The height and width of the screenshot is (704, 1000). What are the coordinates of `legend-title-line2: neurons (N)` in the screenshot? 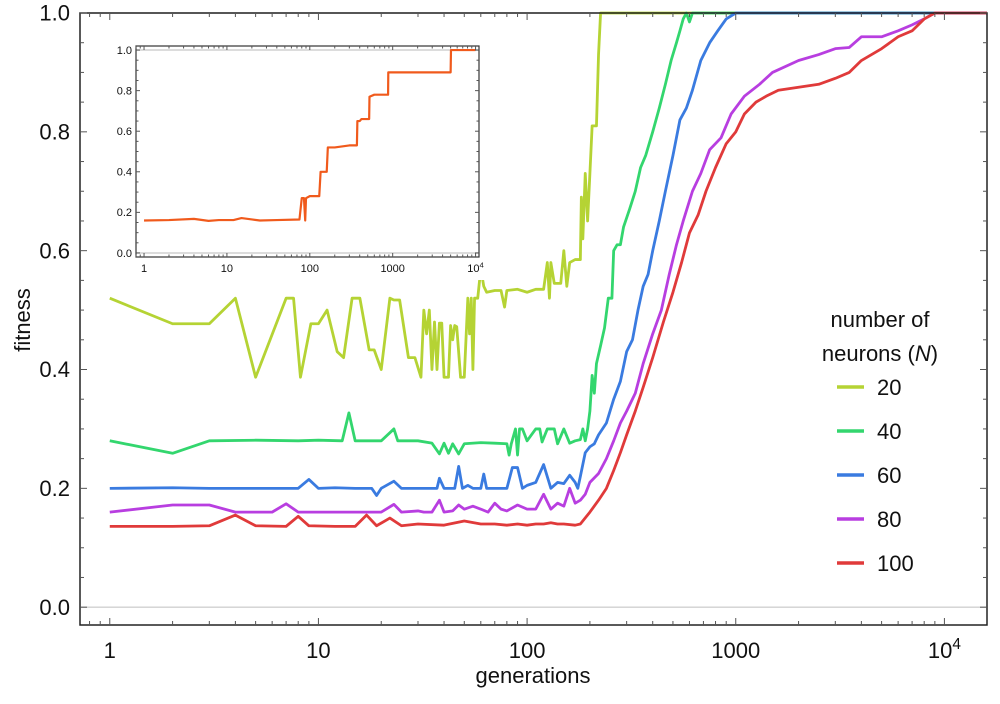 It's located at (880, 353).